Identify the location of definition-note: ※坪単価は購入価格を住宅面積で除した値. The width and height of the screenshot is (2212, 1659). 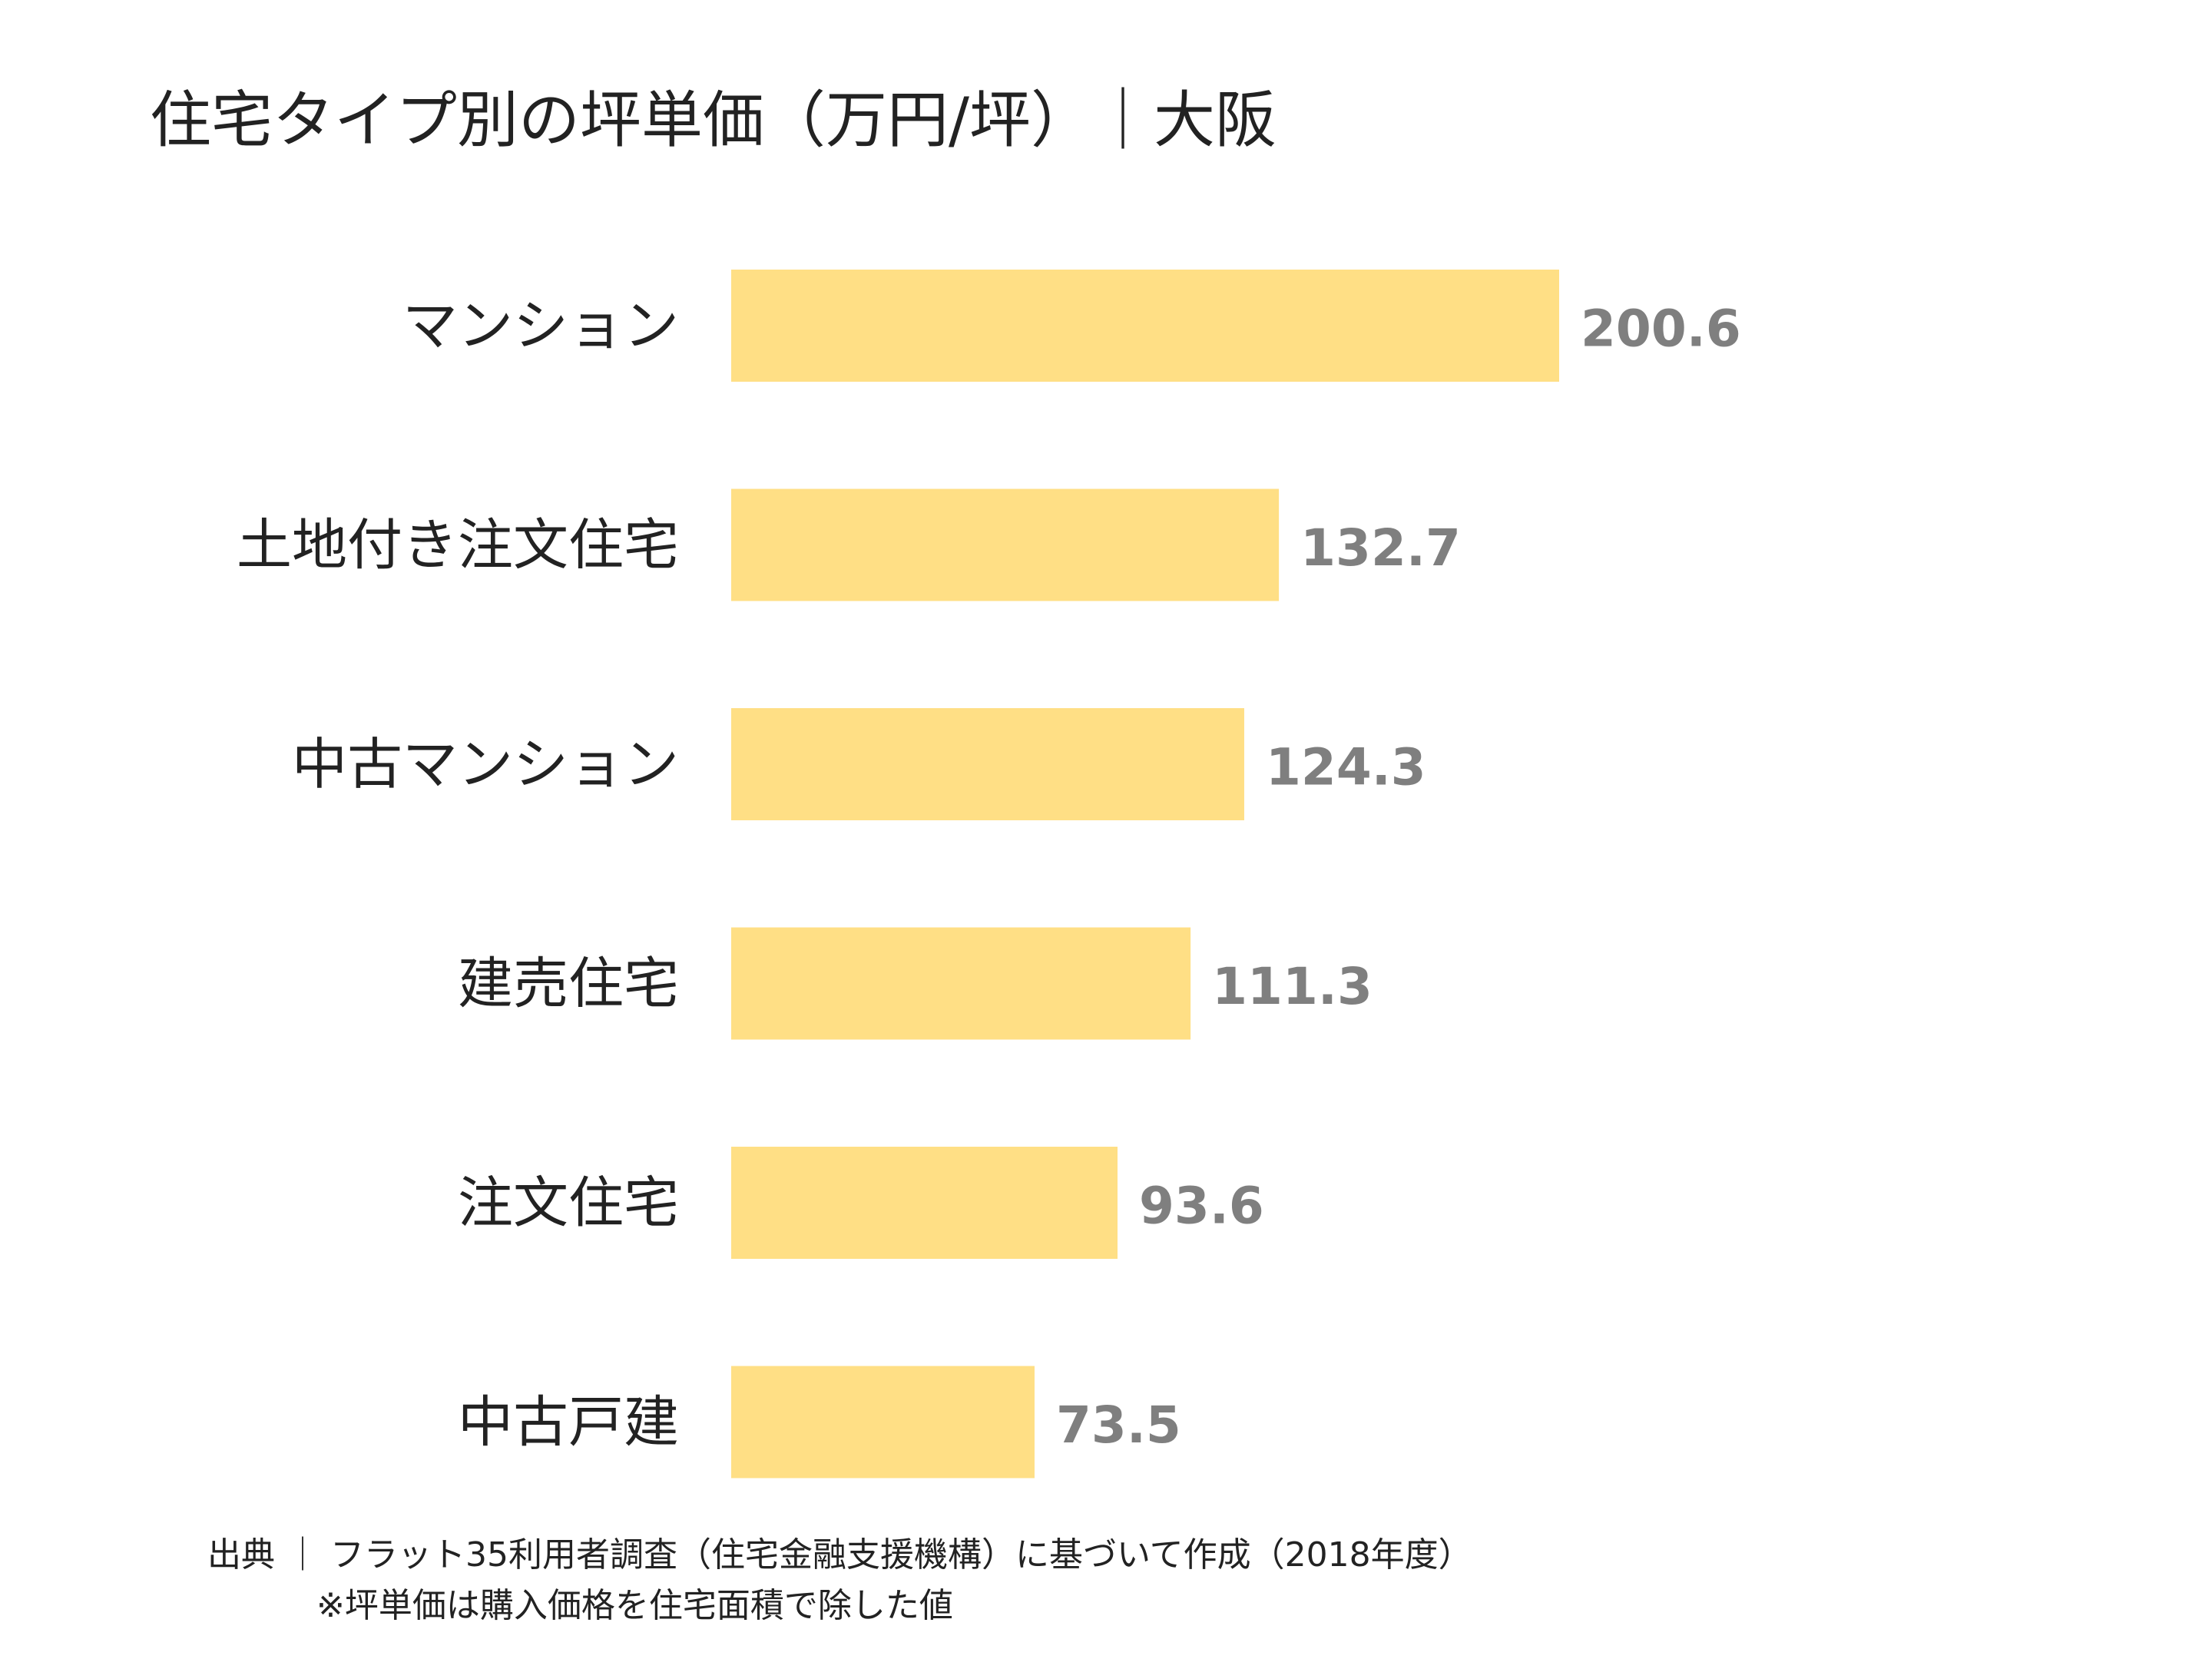
(634, 1605).